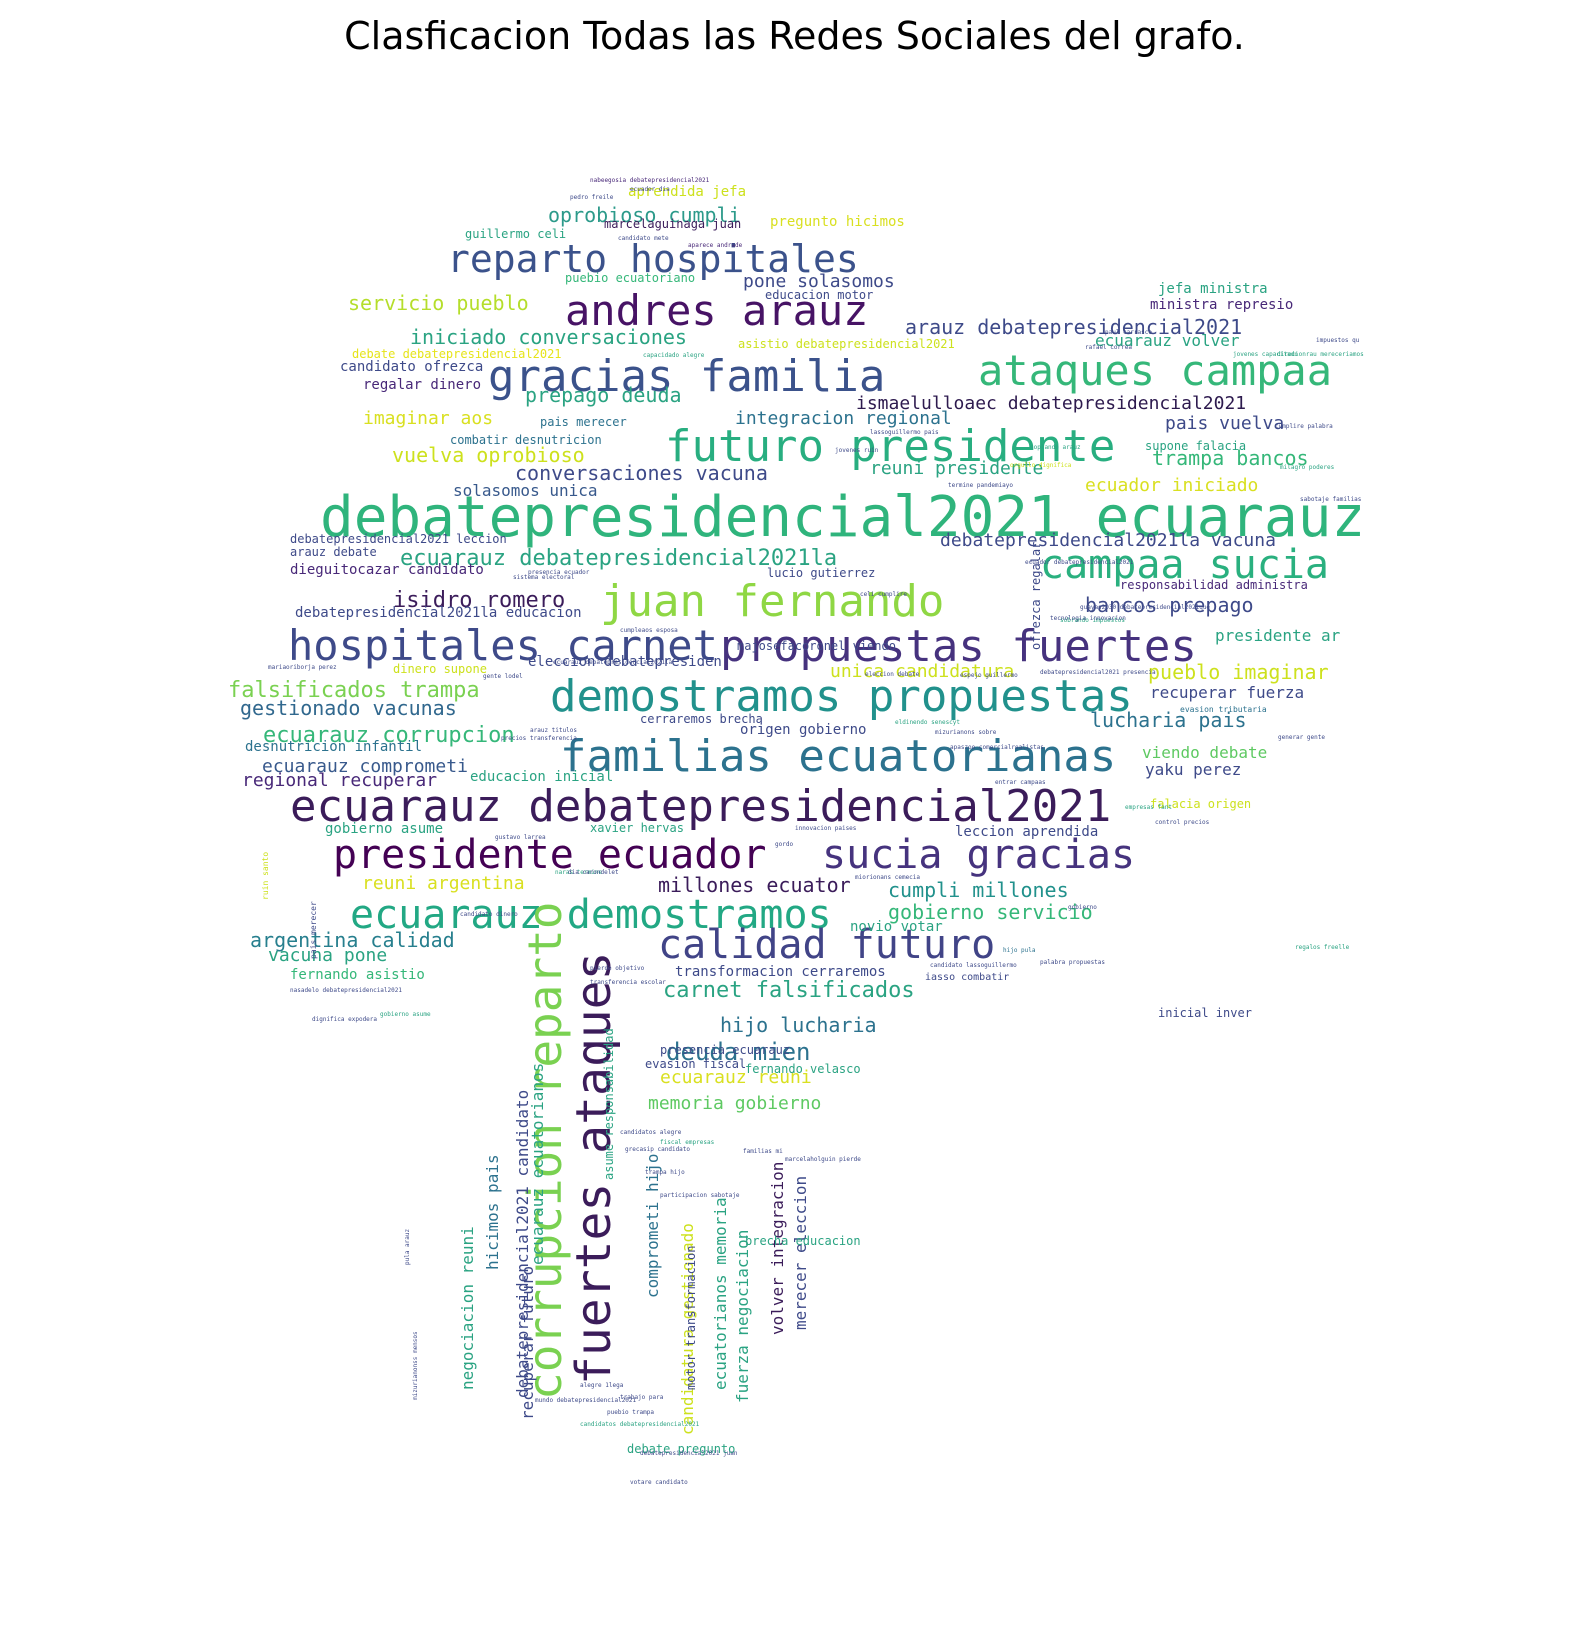 The height and width of the screenshot is (1637, 1589). Describe the element at coordinates (653, 259) in the screenshot. I see `cloud-word: reparto hospitales` at that location.